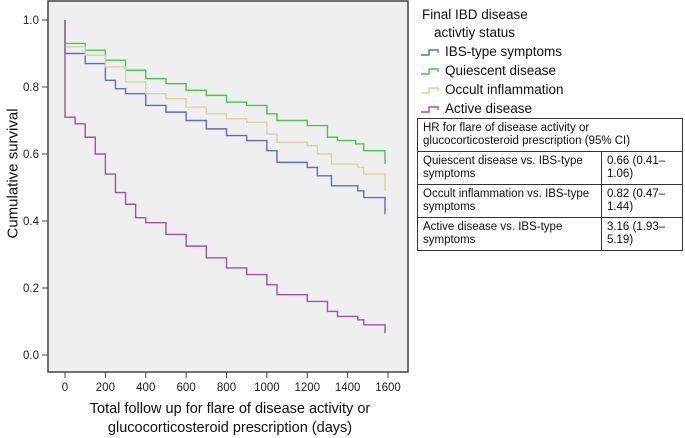 The image size is (685, 438). What do you see at coordinates (31, 222) in the screenshot?
I see `y-tick-label: 0.4` at bounding box center [31, 222].